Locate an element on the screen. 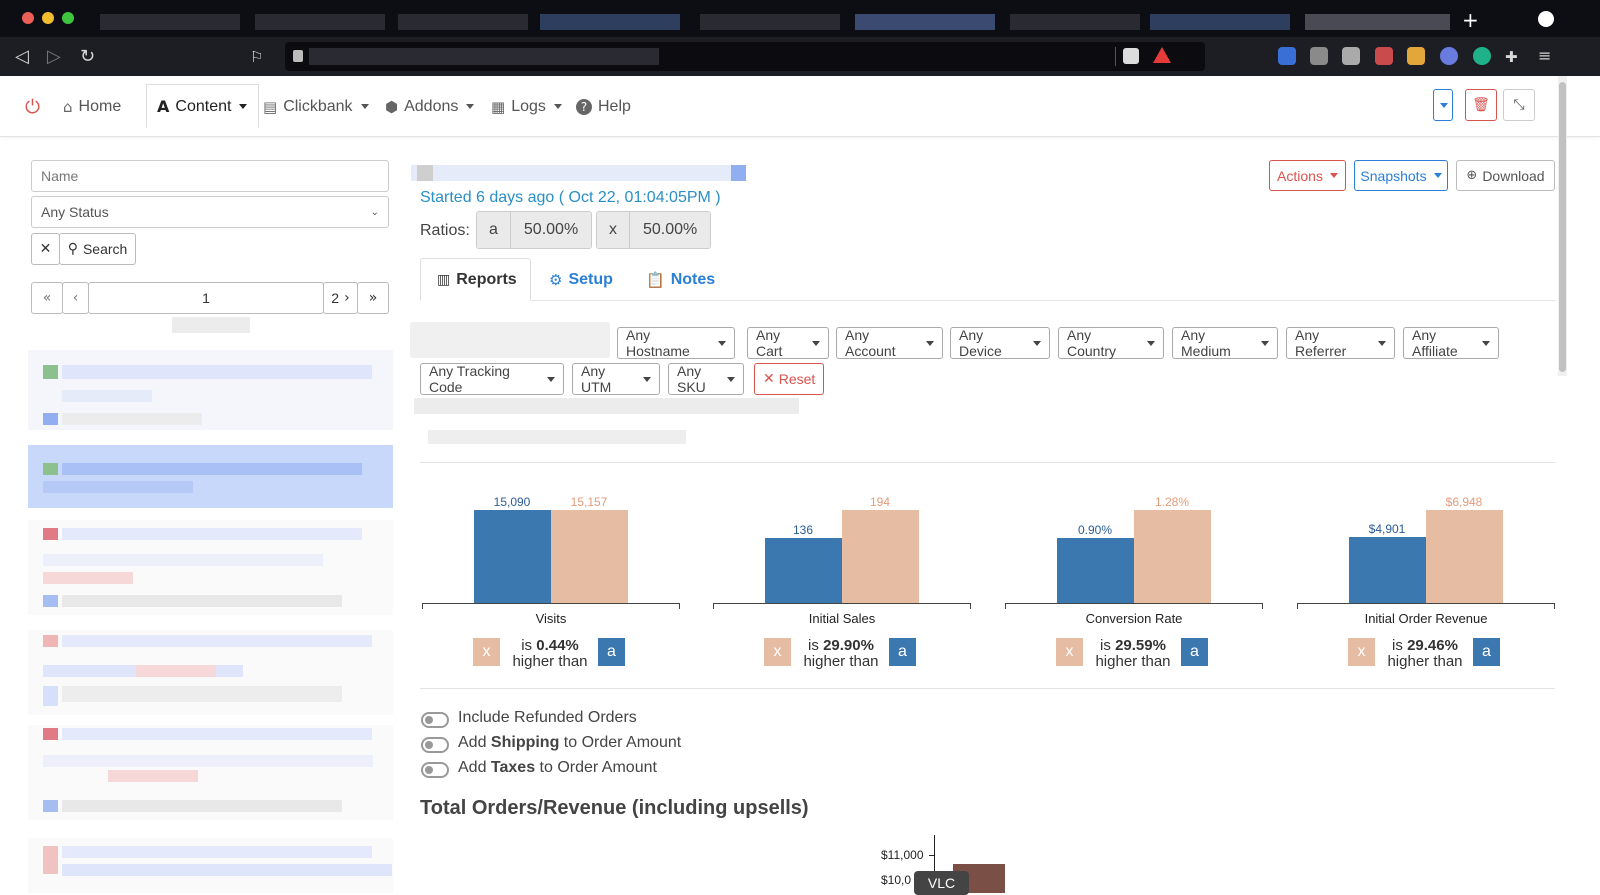  bar-x is located at coordinates (512, 556).